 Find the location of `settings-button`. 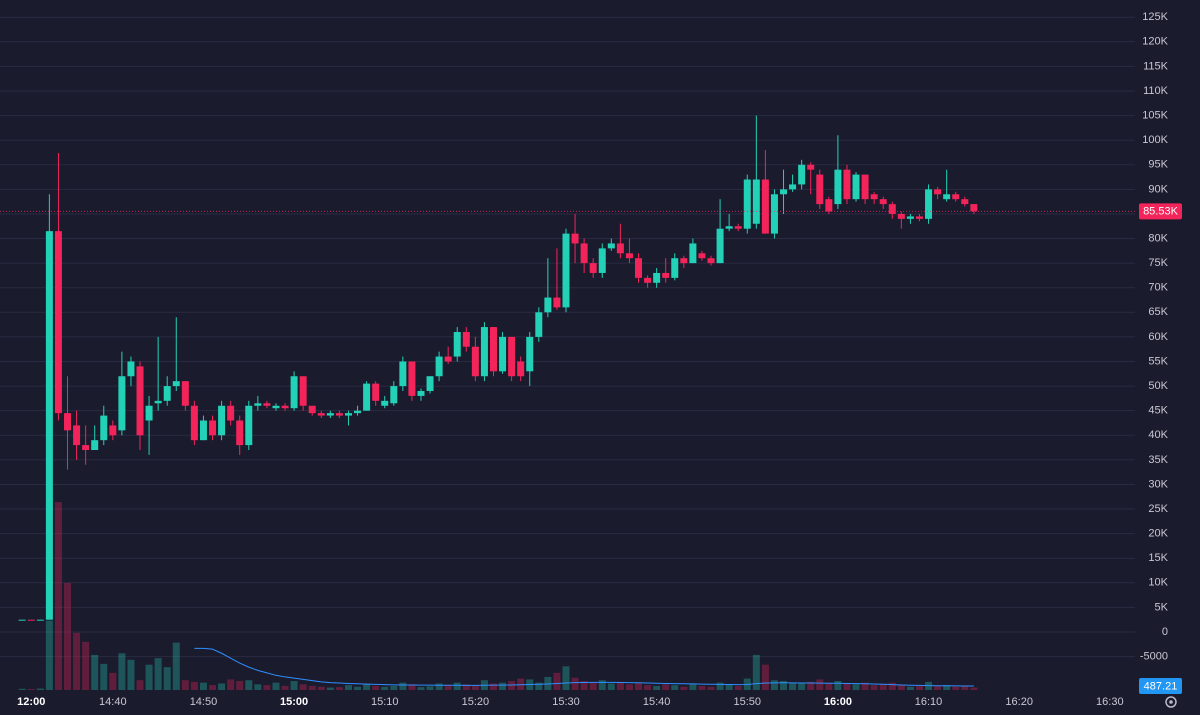

settings-button is located at coordinates (1171, 702).